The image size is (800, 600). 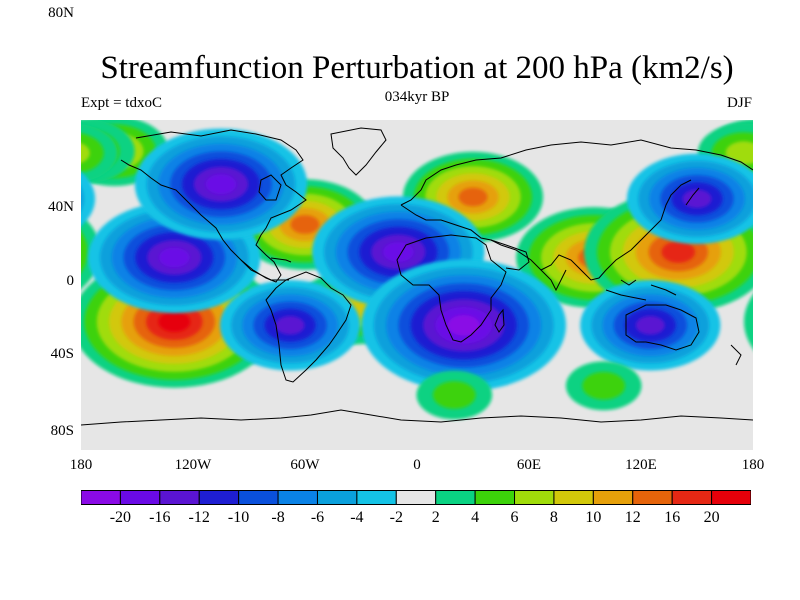 What do you see at coordinates (62, 431) in the screenshot?
I see `lat-label-80S: 80S` at bounding box center [62, 431].